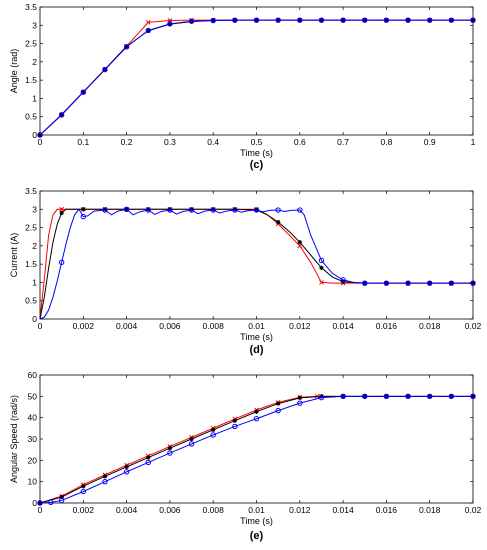  What do you see at coordinates (256, 326) in the screenshot?
I see `x-tick-label: 0.01` at bounding box center [256, 326].